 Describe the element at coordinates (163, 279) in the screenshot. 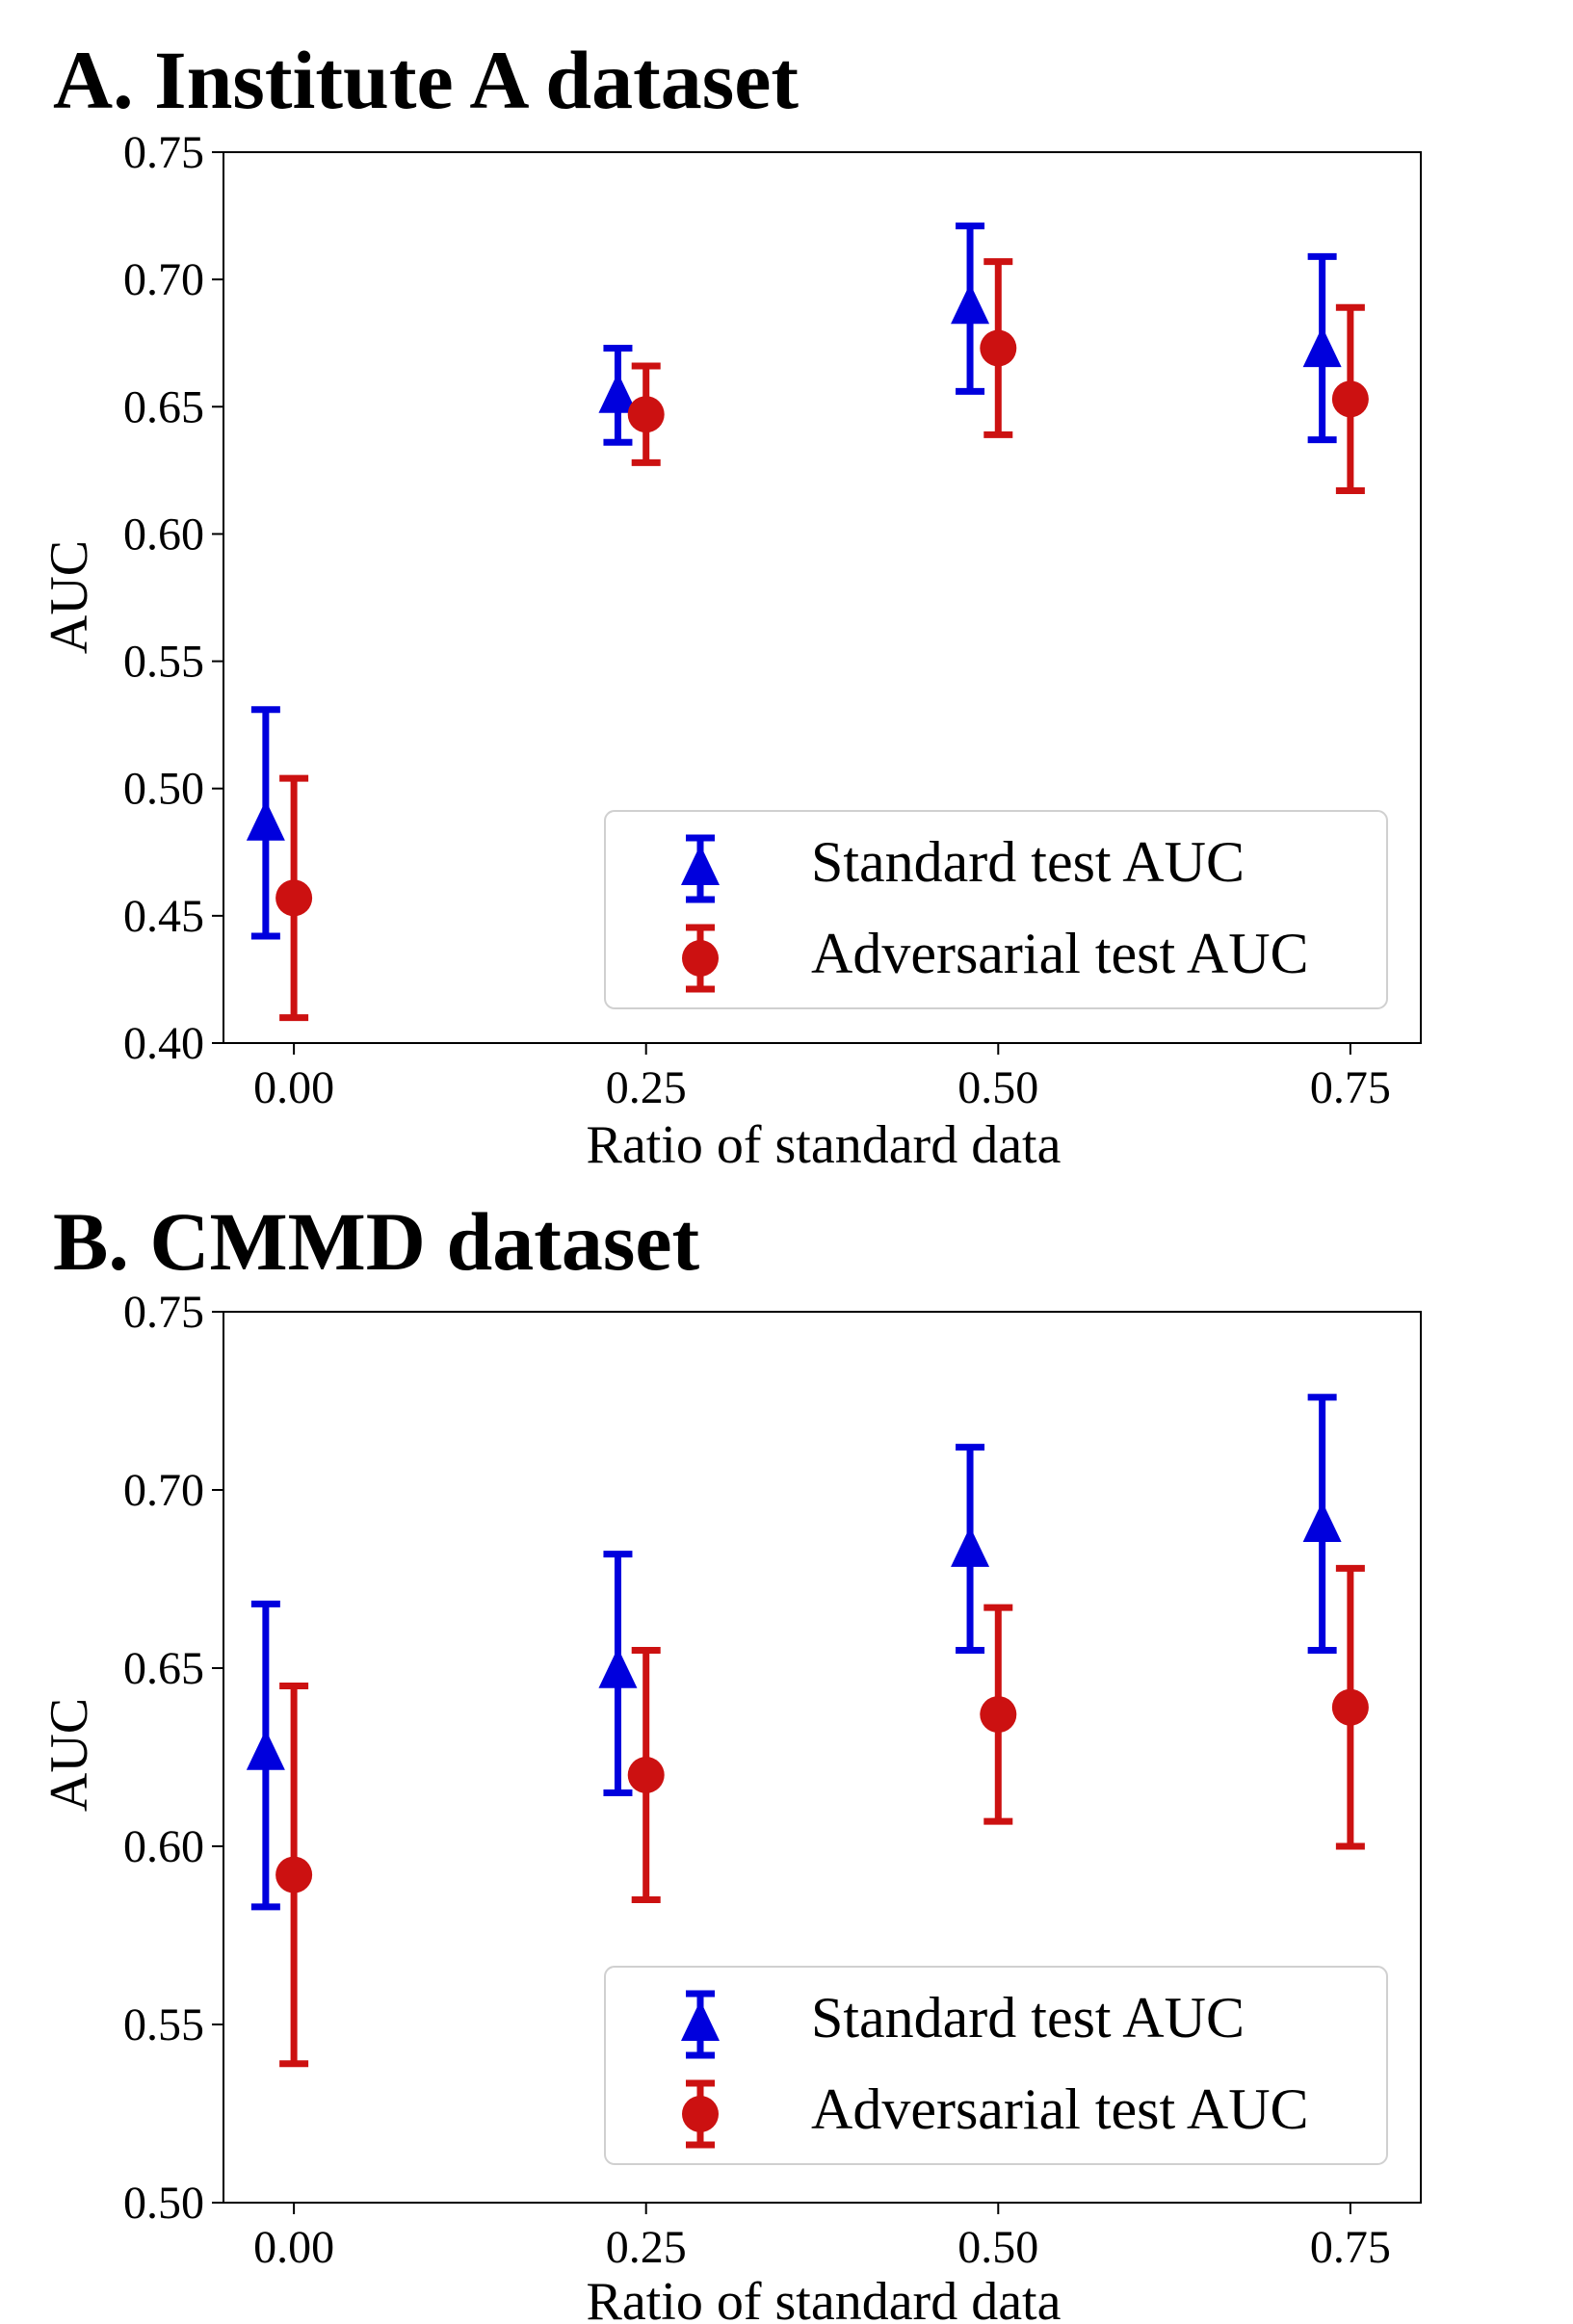

I see `panel-a-y-tick-label: 0.70` at that location.